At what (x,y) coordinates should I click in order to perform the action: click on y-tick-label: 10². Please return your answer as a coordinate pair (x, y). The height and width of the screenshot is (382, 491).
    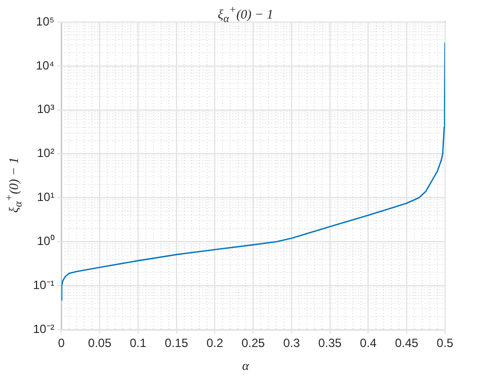
    Looking at the image, I should click on (45, 153).